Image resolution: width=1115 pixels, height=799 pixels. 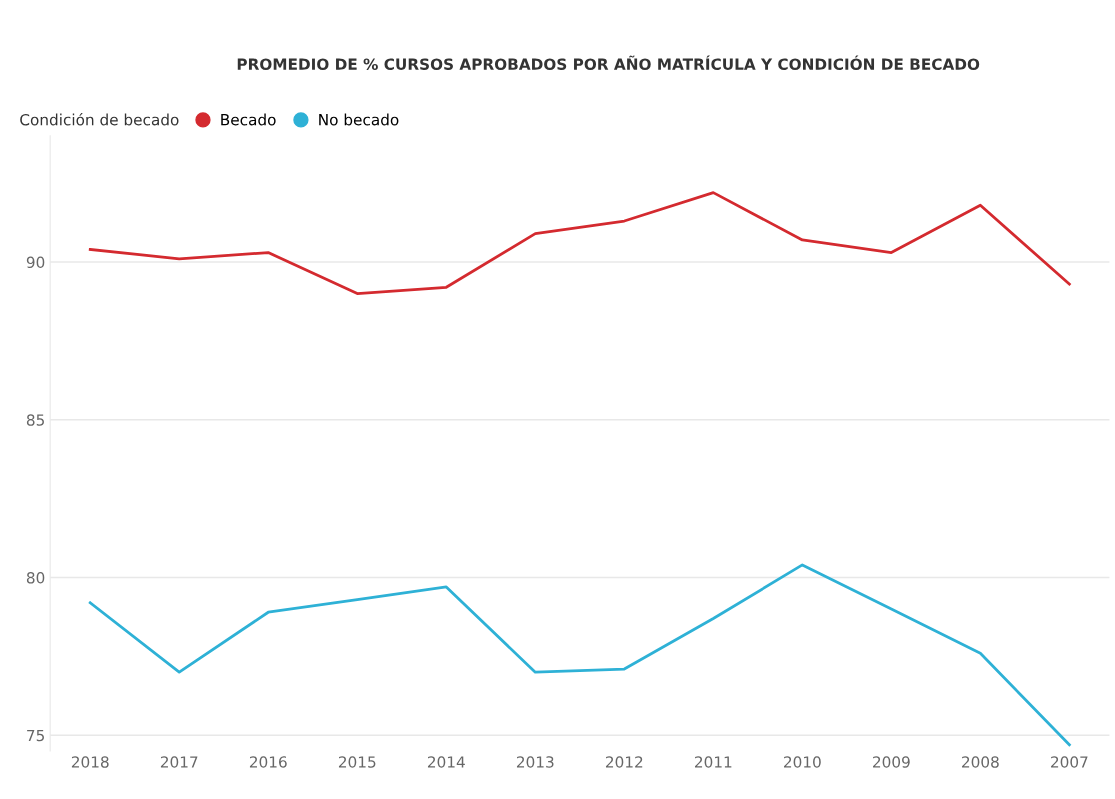 I want to click on x-tick-label: 2015, so click(x=357, y=762).